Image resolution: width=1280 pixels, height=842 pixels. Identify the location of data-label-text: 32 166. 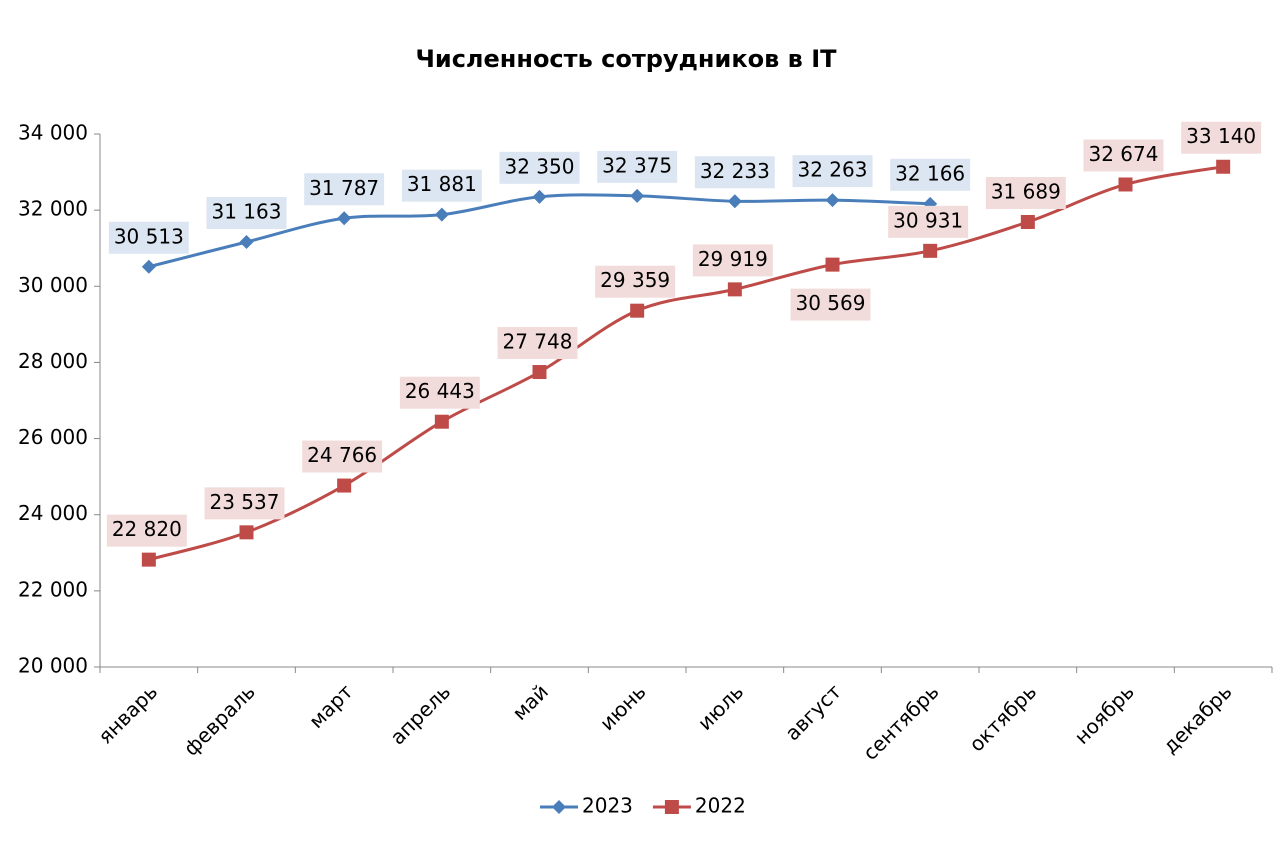
(930, 173).